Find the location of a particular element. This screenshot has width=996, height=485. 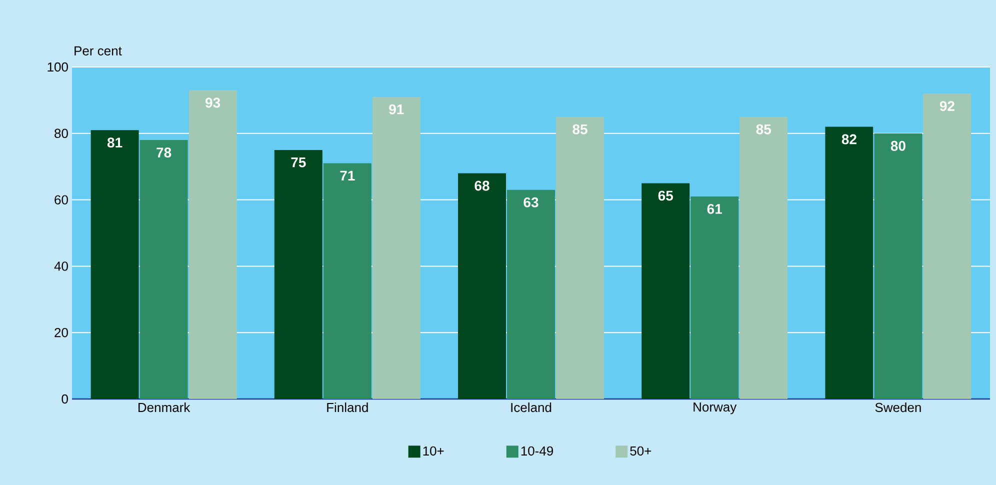

legend-label: 50+ is located at coordinates (641, 451).